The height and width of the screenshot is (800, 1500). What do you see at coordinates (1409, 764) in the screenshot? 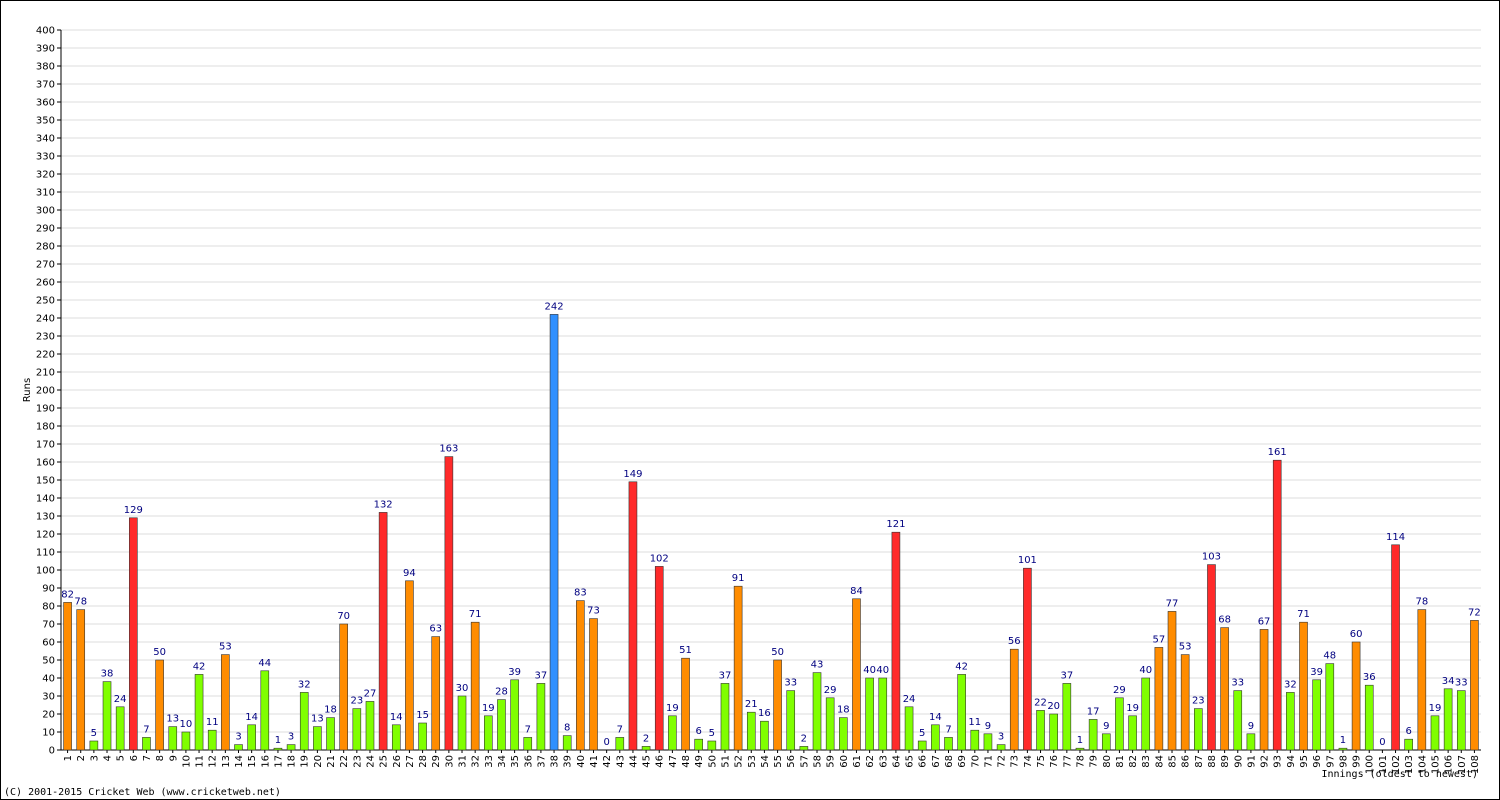
I see `x-tick-label: 103` at bounding box center [1409, 764].